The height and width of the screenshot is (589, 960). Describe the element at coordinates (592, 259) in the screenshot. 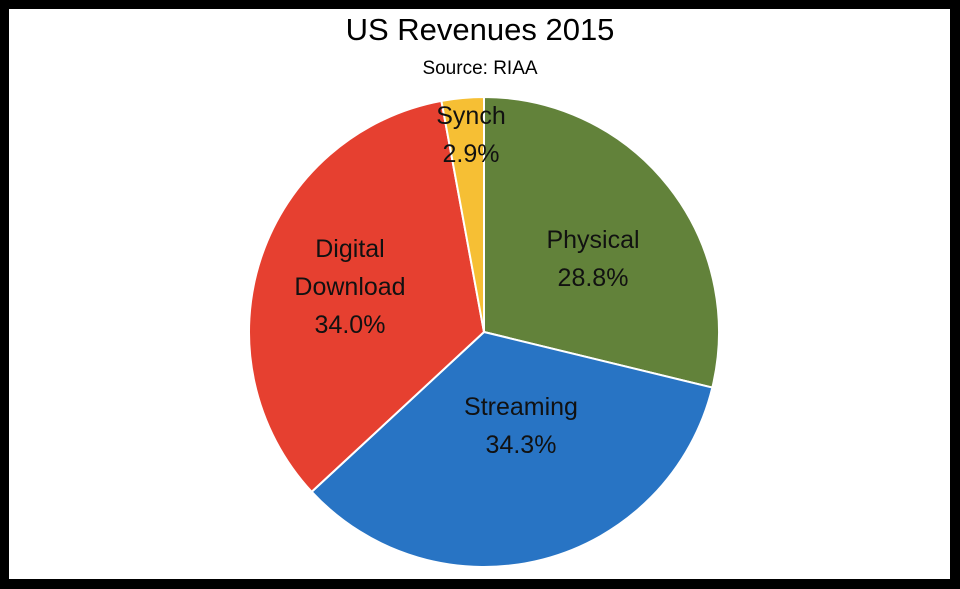

I see `slice-label-physical: Physical 28.8%` at that location.